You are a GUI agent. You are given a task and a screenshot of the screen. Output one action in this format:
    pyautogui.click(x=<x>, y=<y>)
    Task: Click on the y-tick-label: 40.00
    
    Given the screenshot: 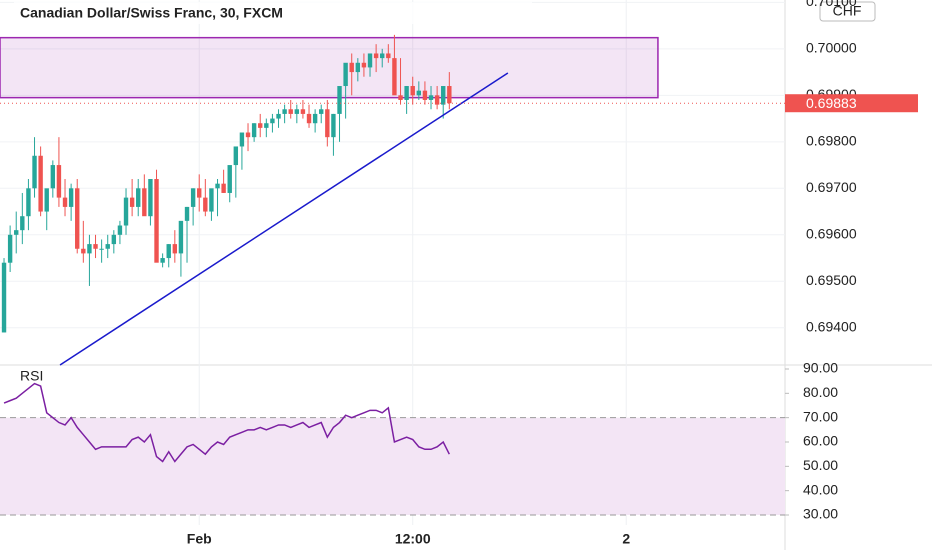 What is the action you would take?
    pyautogui.click(x=820, y=489)
    